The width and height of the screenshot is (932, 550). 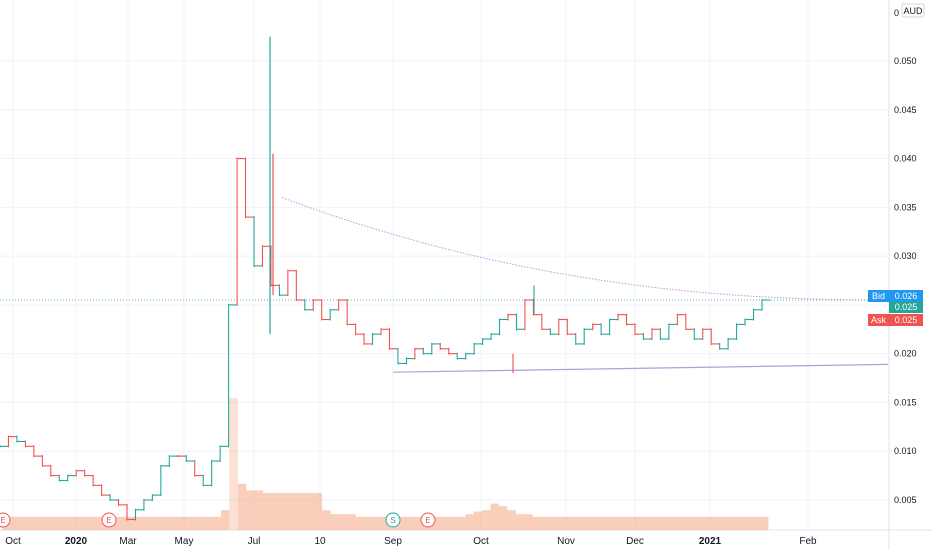 What do you see at coordinates (879, 320) in the screenshot?
I see `quote-label: Ask` at bounding box center [879, 320].